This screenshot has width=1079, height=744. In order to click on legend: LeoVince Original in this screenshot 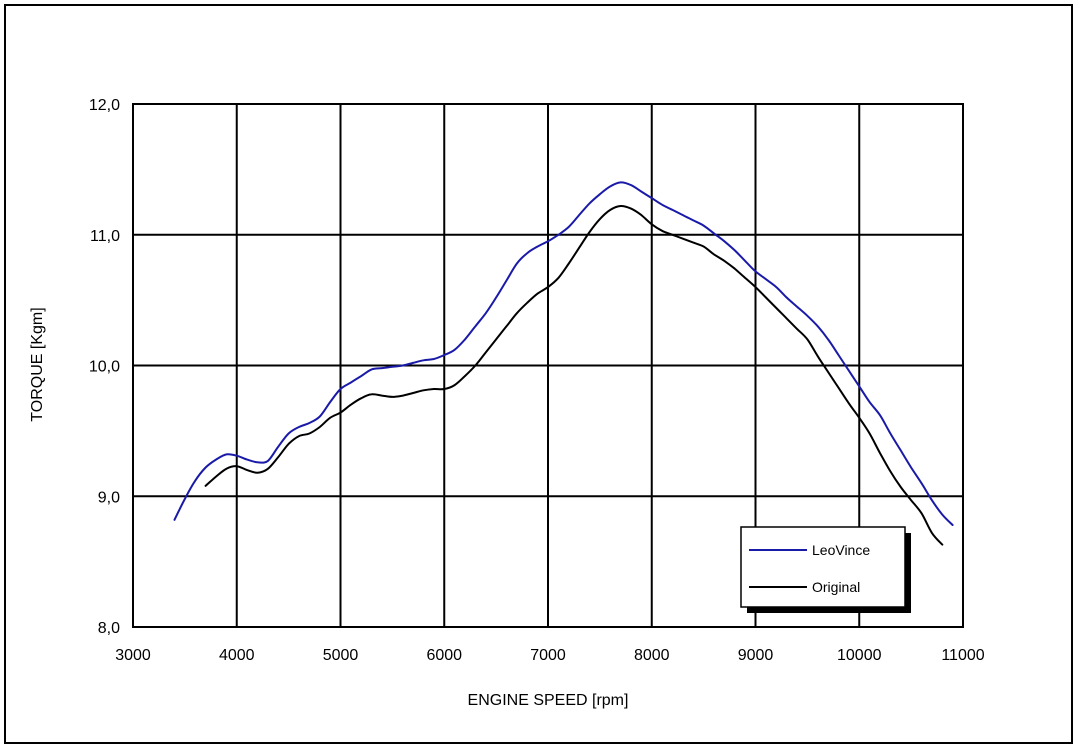, I will do `click(825, 569)`.